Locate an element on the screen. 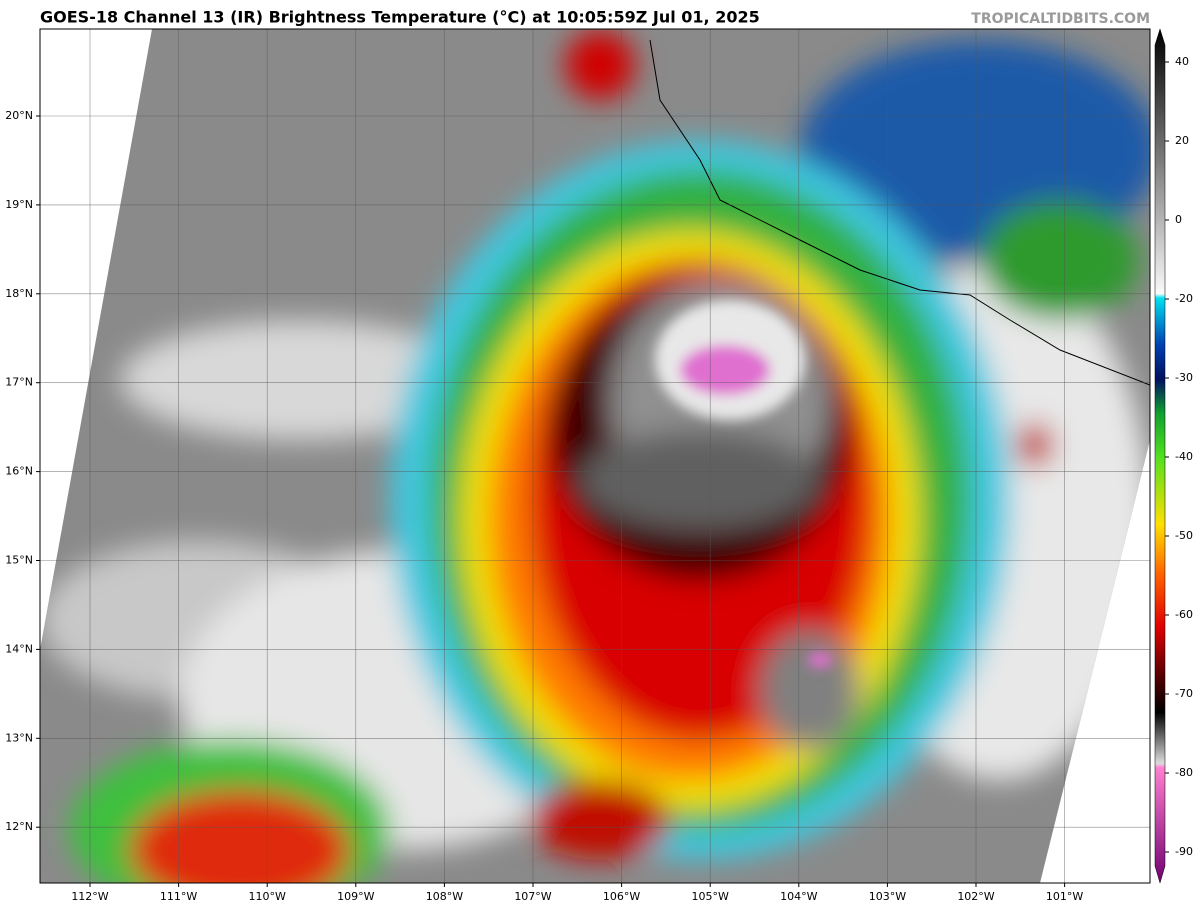  colorbar-label: 0 is located at coordinates (1178, 219).